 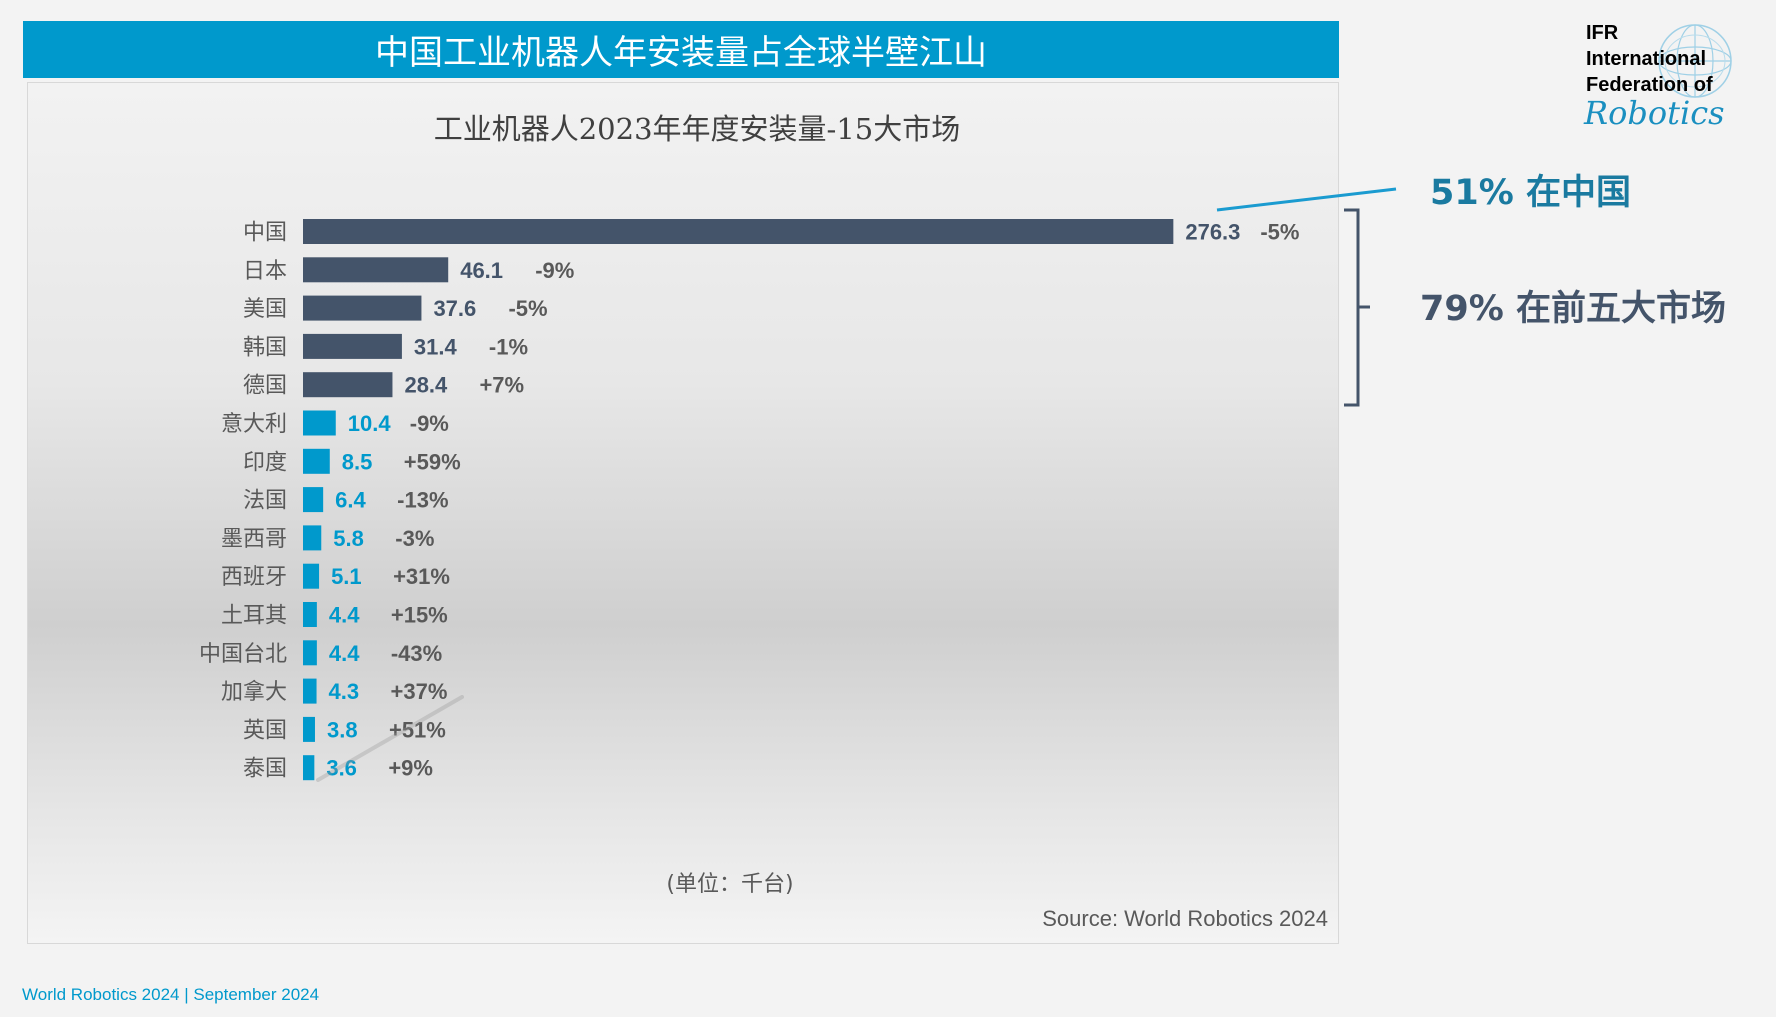 What do you see at coordinates (1654, 113) in the screenshot?
I see `logo-script-robotics: Robotics` at bounding box center [1654, 113].